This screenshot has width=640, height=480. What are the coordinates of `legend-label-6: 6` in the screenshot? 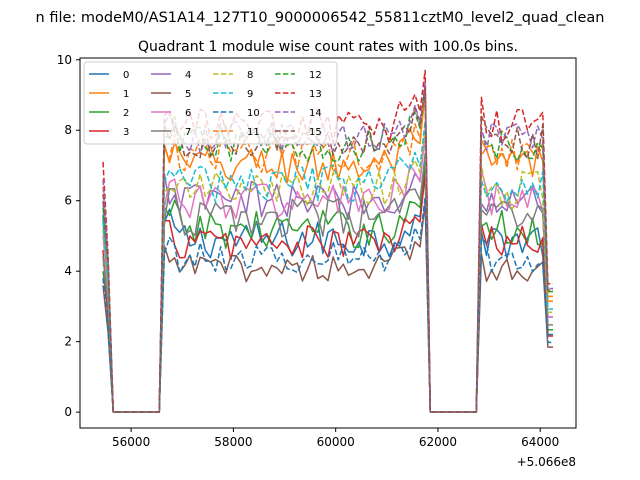 It's located at (188, 113).